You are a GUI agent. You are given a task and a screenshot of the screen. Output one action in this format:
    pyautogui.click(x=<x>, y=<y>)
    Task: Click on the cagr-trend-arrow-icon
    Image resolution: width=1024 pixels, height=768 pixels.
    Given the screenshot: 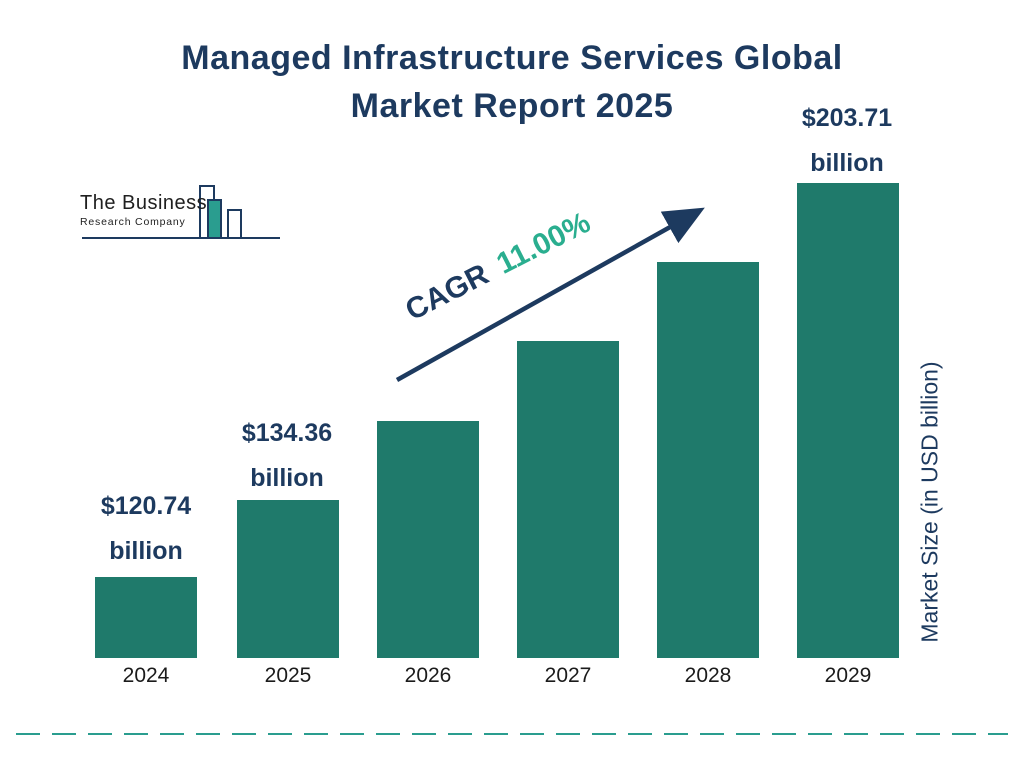 What is the action you would take?
    pyautogui.click(x=550, y=294)
    